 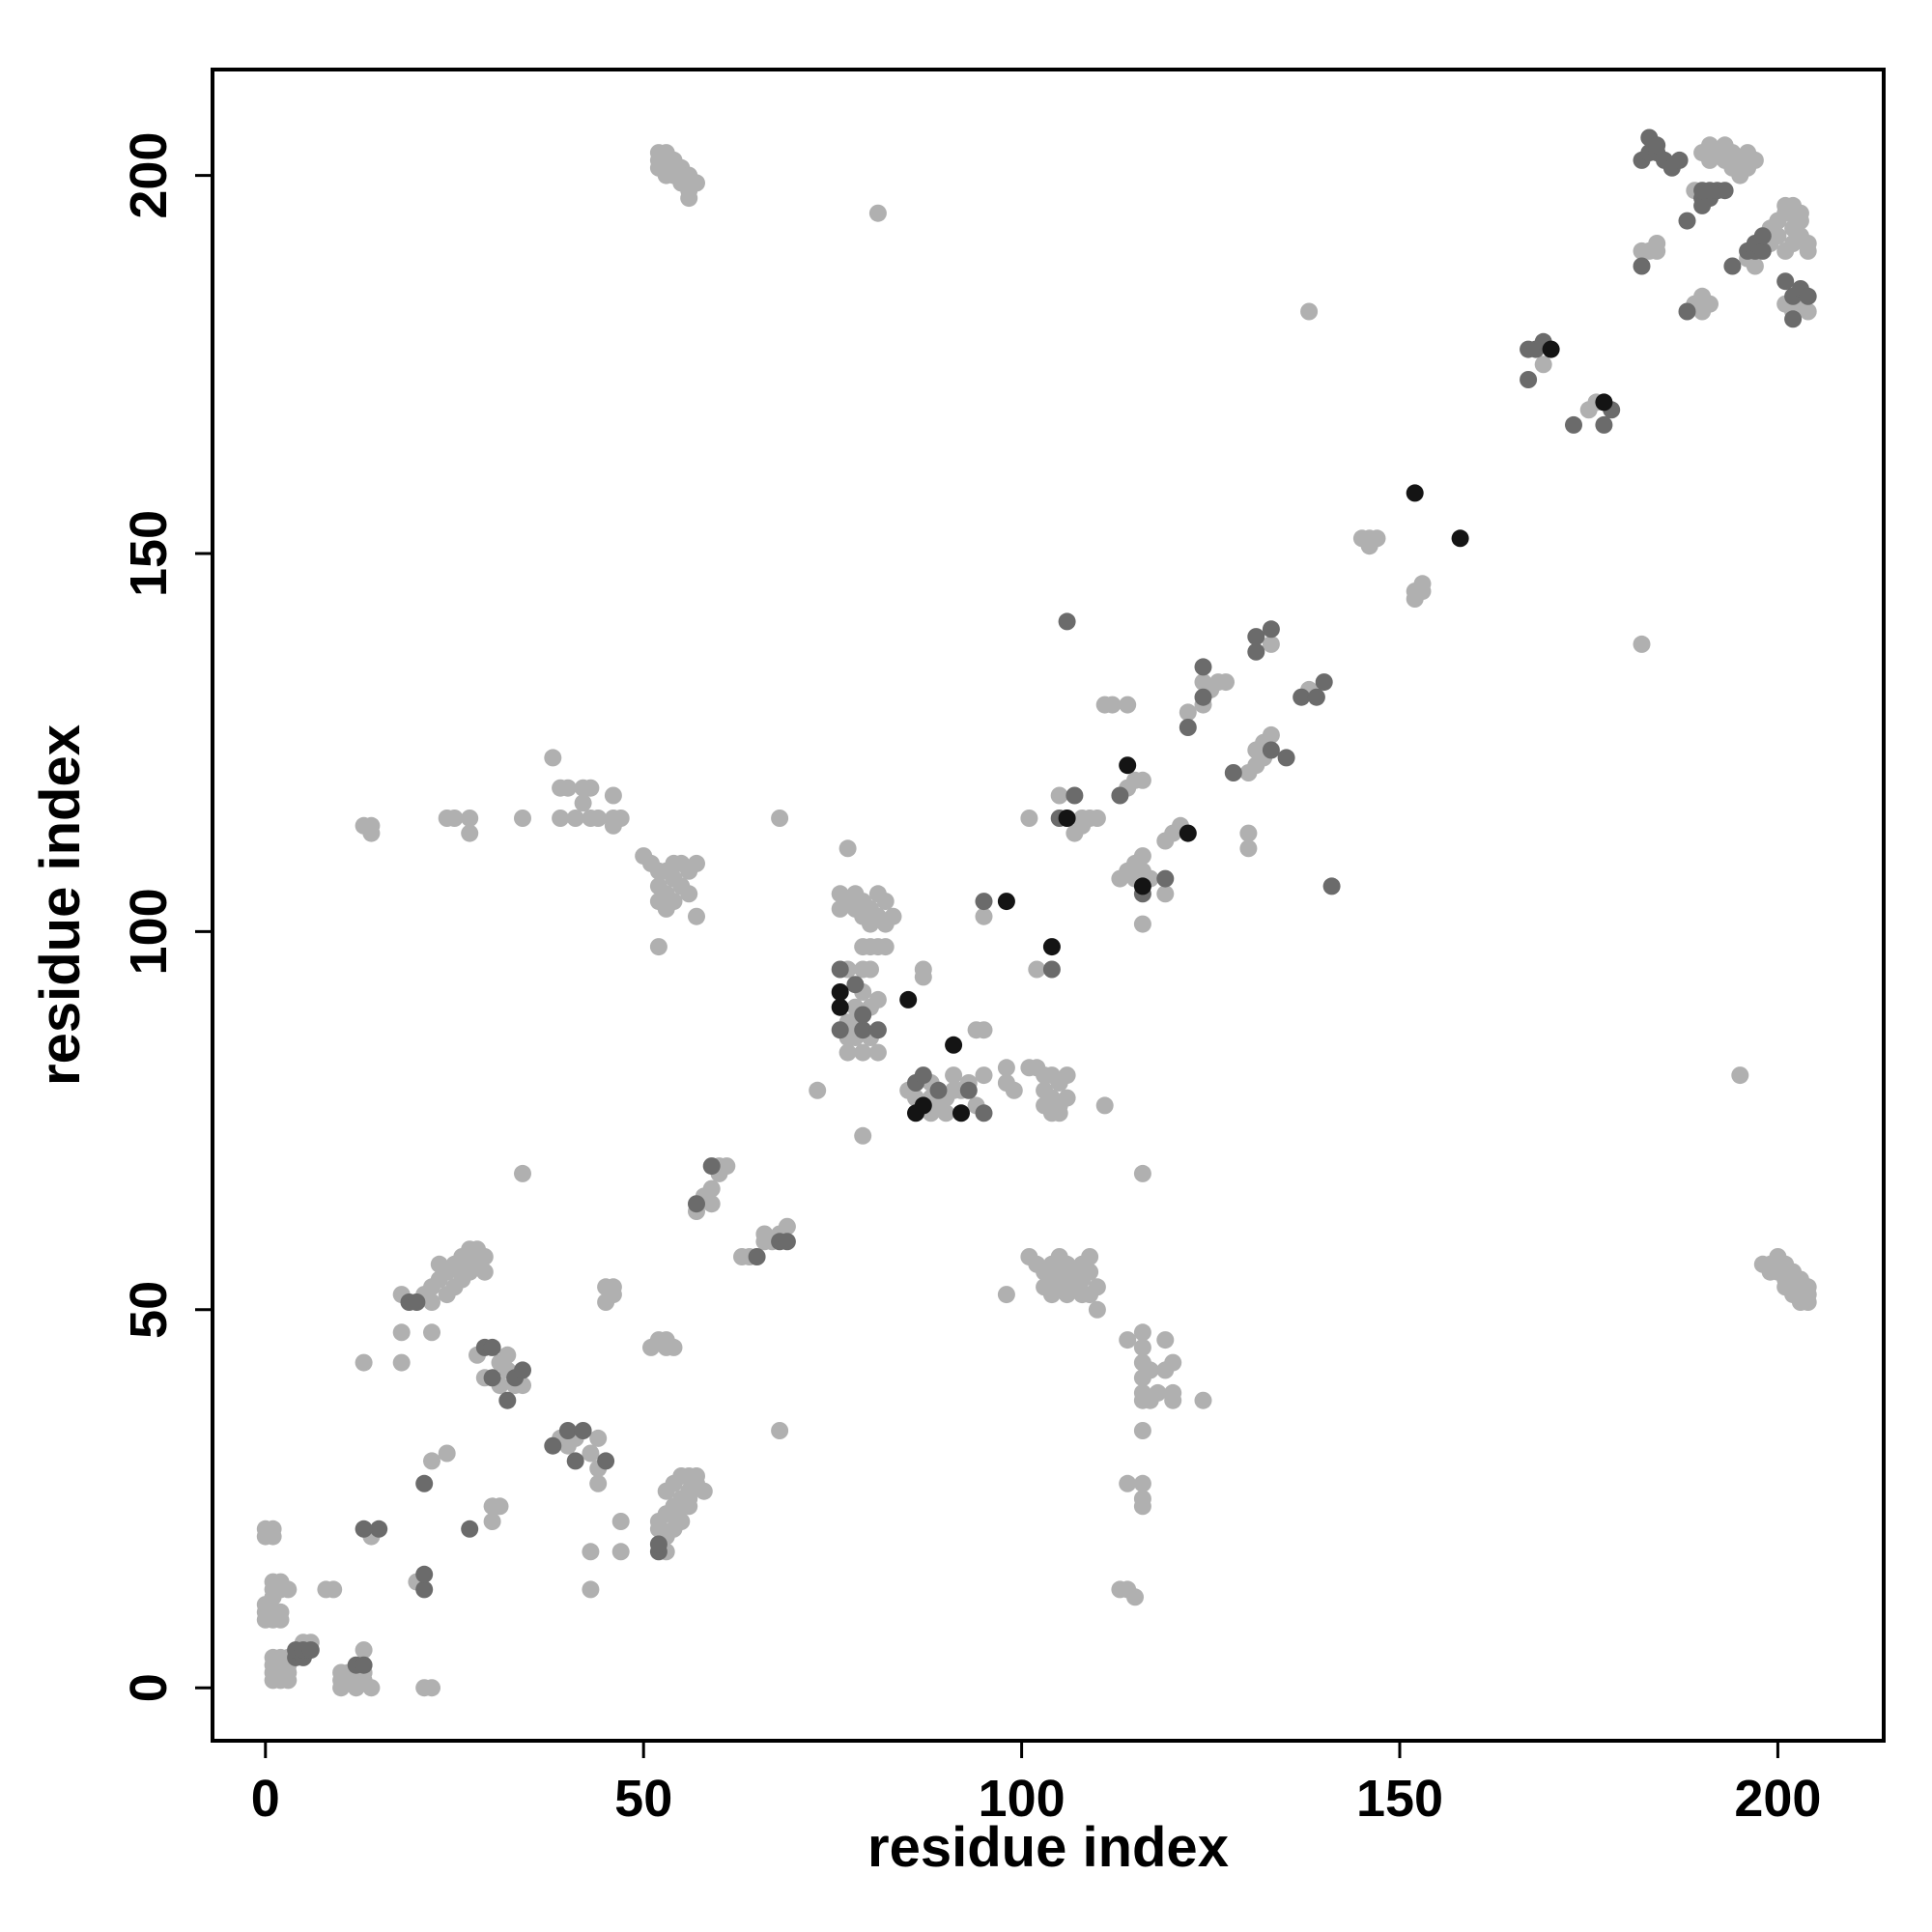 What do you see at coordinates (60, 905) in the screenshot?
I see `y-axis-title: residue index` at bounding box center [60, 905].